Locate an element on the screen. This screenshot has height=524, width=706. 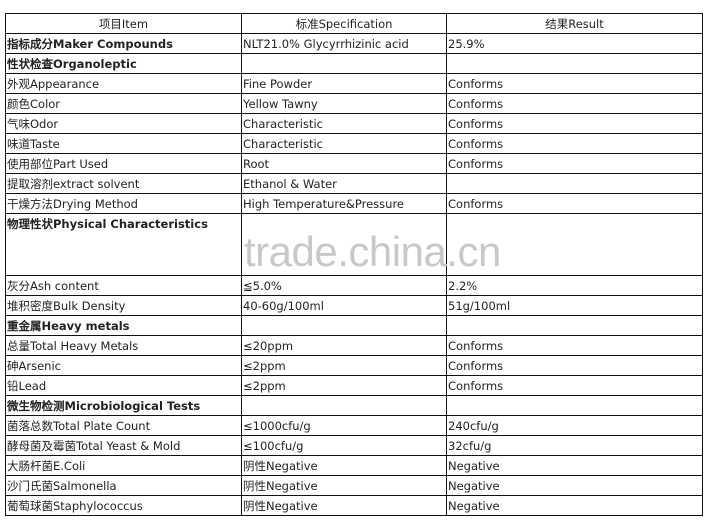
cell-item: 指标成分Maker Compounds is located at coordinates (123, 43).